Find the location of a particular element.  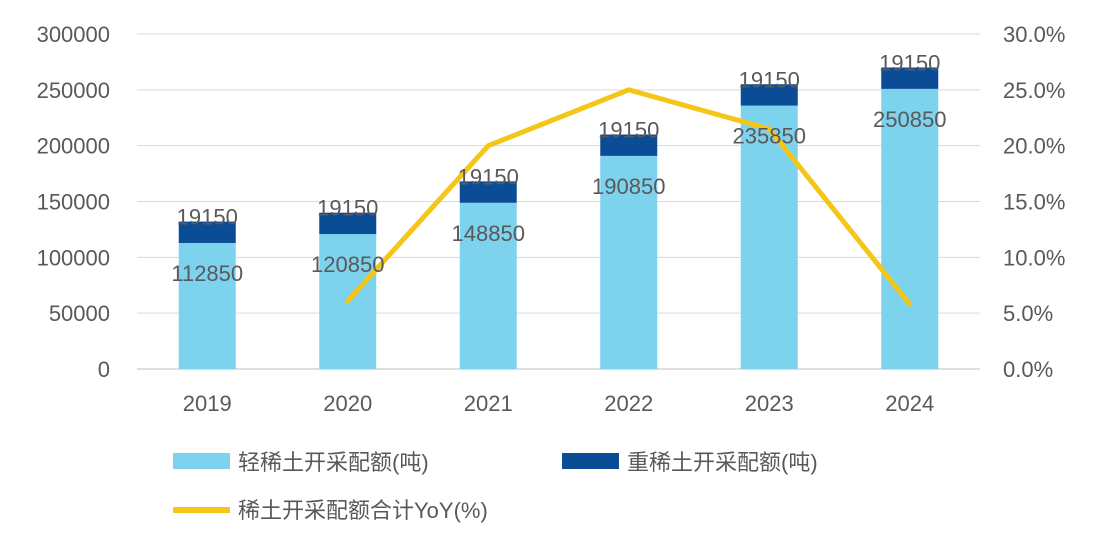

data-label-heavy-2024: 19150 is located at coordinates (909, 63).